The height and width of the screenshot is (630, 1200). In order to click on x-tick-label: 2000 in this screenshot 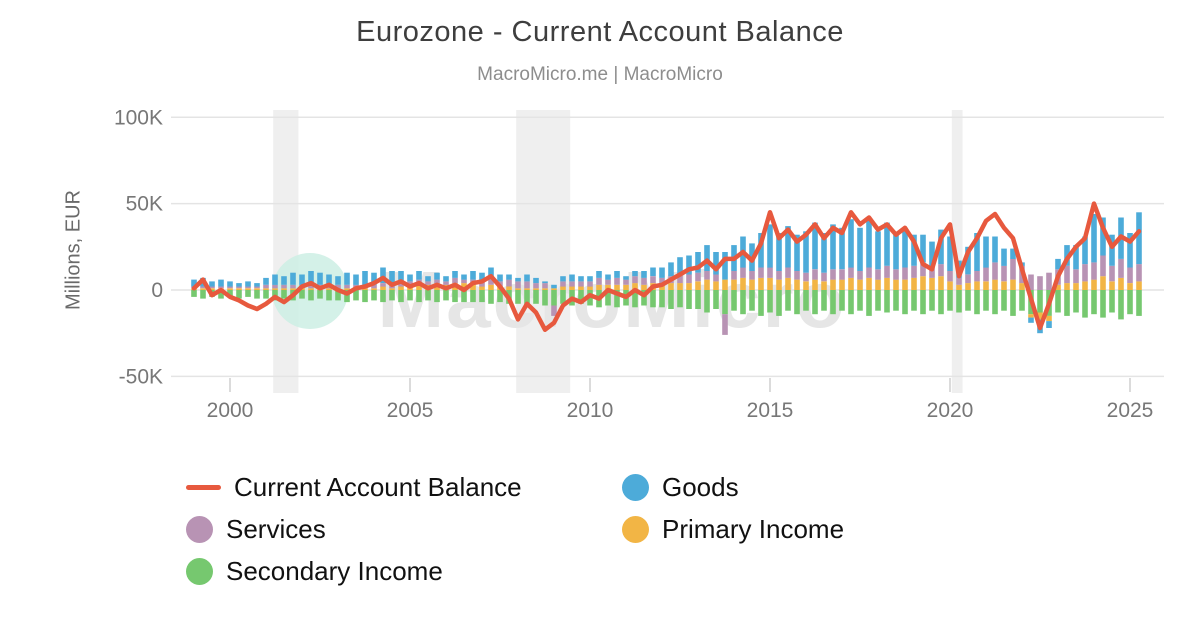, I will do `click(230, 410)`.